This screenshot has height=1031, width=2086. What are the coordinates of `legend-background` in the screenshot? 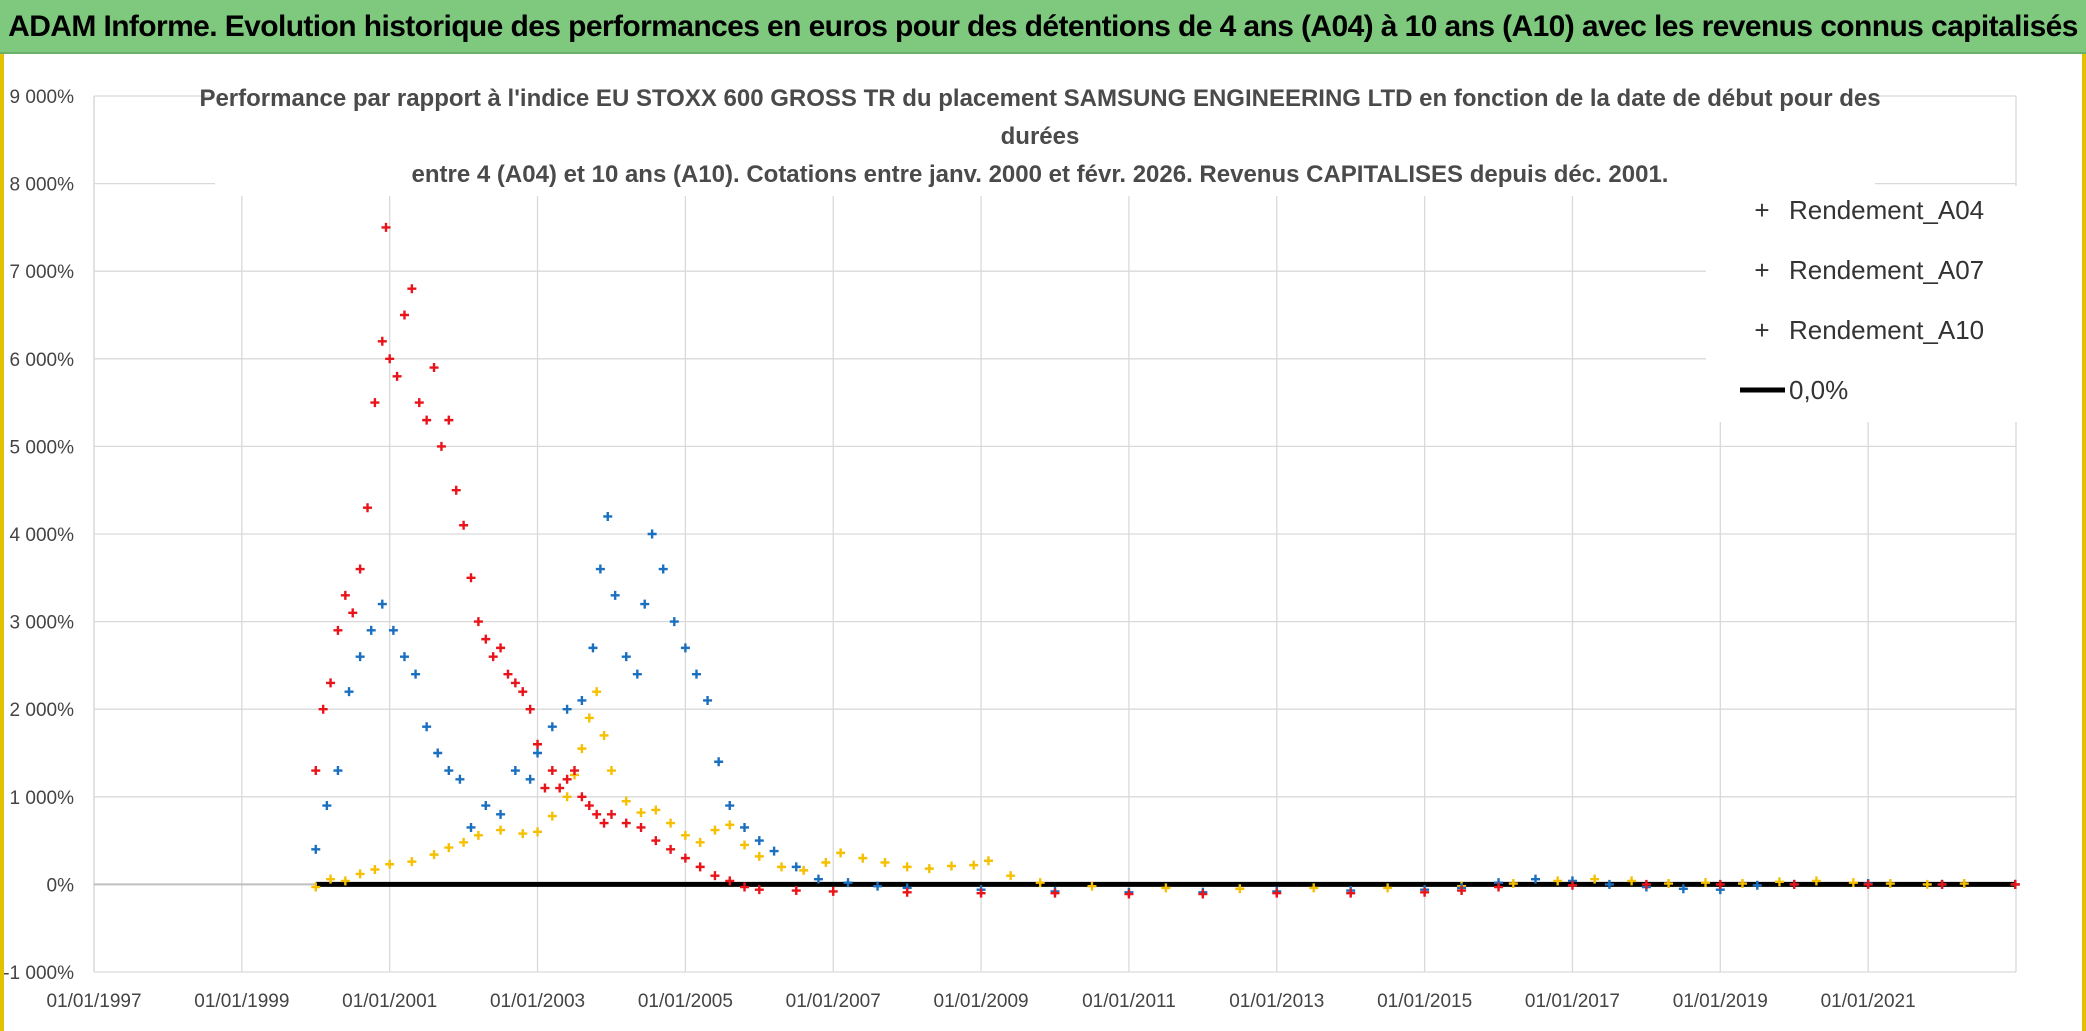 It's located at (1863, 304).